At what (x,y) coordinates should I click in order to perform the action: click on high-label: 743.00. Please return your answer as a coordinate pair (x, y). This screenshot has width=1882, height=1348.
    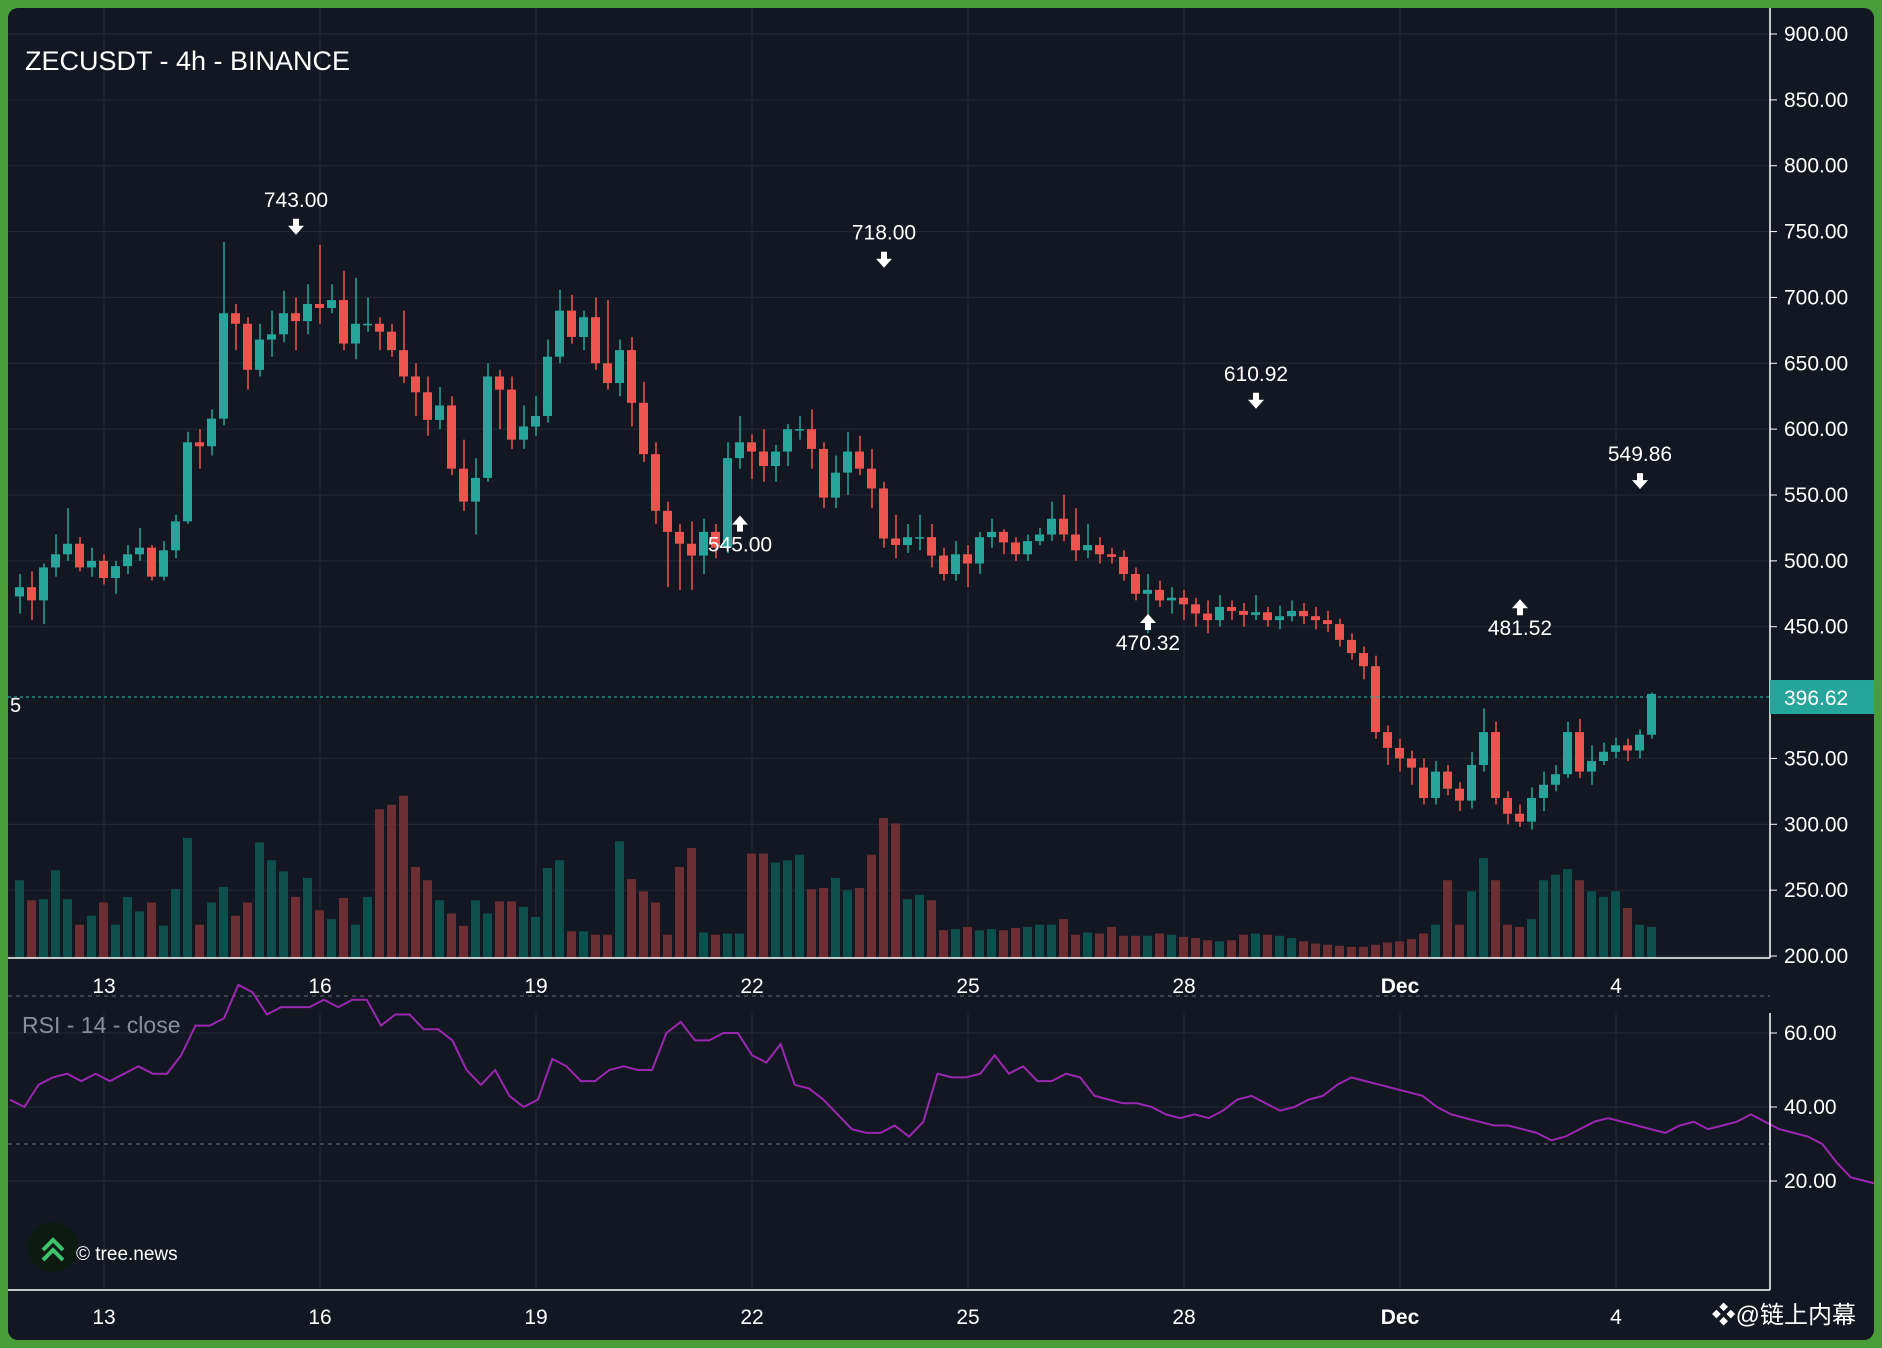
    Looking at the image, I should click on (296, 200).